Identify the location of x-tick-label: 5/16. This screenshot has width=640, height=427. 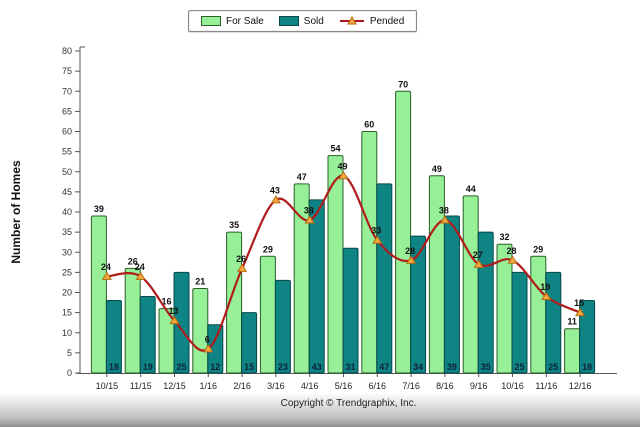
(344, 386).